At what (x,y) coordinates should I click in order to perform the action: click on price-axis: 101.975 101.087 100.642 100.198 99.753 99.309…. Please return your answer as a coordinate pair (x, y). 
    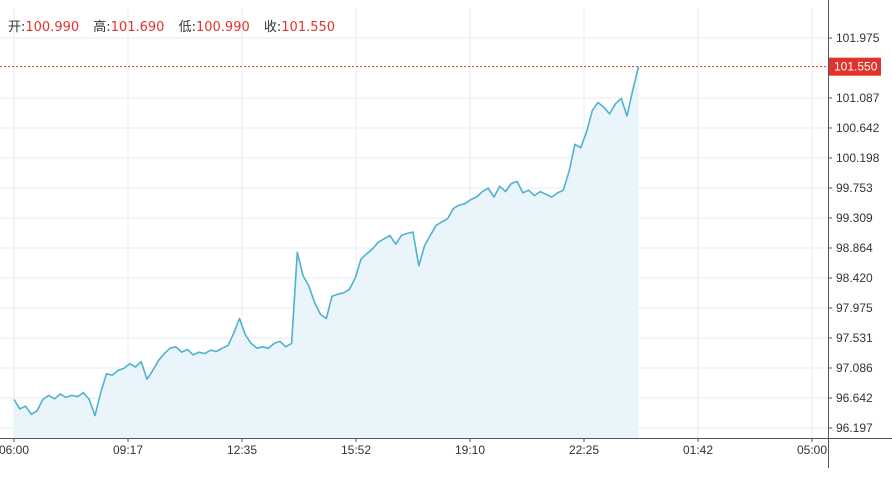
    Looking at the image, I should click on (854, 233).